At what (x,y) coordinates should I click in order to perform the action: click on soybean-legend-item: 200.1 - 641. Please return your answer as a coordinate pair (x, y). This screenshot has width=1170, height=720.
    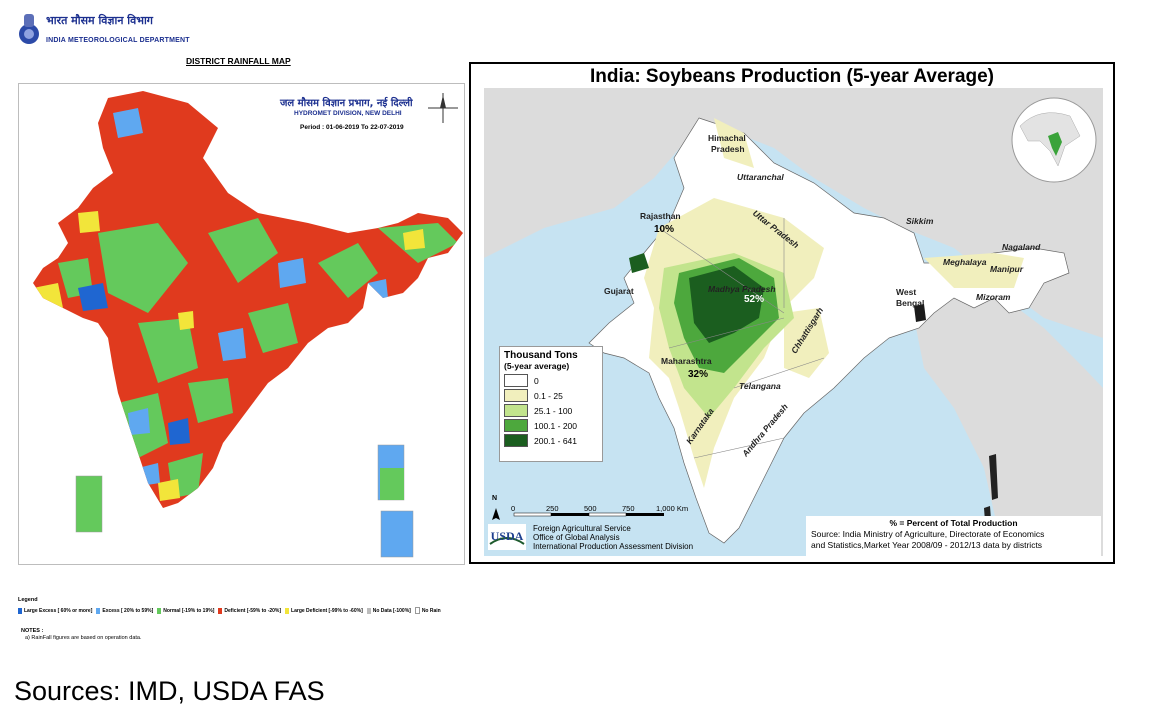
    Looking at the image, I should click on (553, 440).